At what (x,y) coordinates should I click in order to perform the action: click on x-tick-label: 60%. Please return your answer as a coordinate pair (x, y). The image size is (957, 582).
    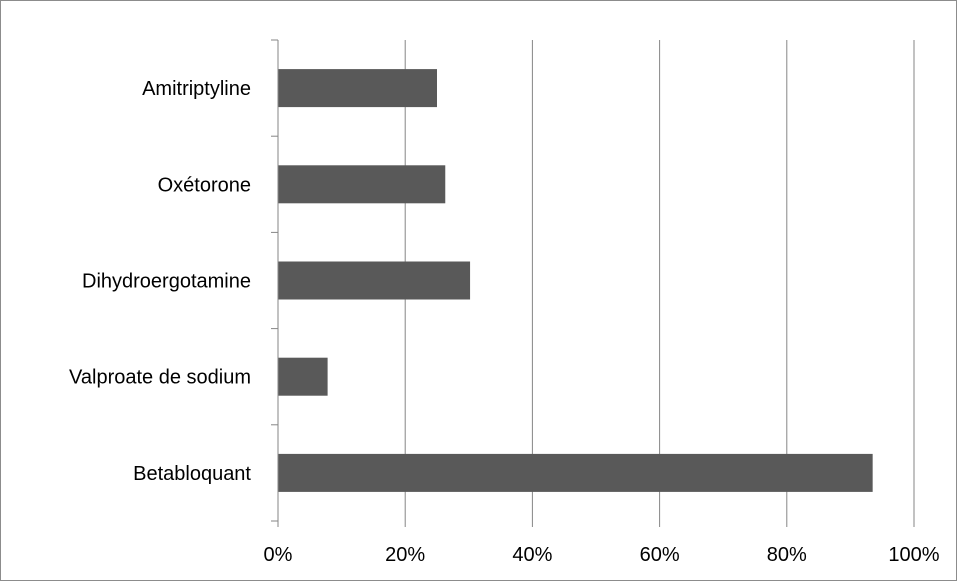
    Looking at the image, I should click on (660, 555).